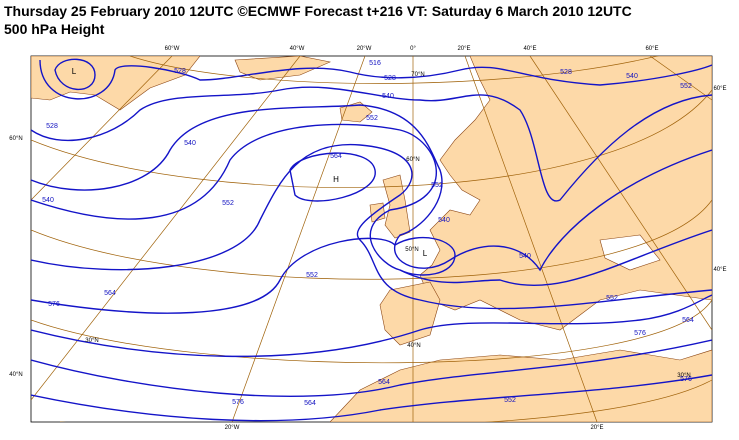 This screenshot has height=440, width=739. What do you see at coordinates (54, 29) in the screenshot?
I see `subtitle: 500 hPa Height` at bounding box center [54, 29].